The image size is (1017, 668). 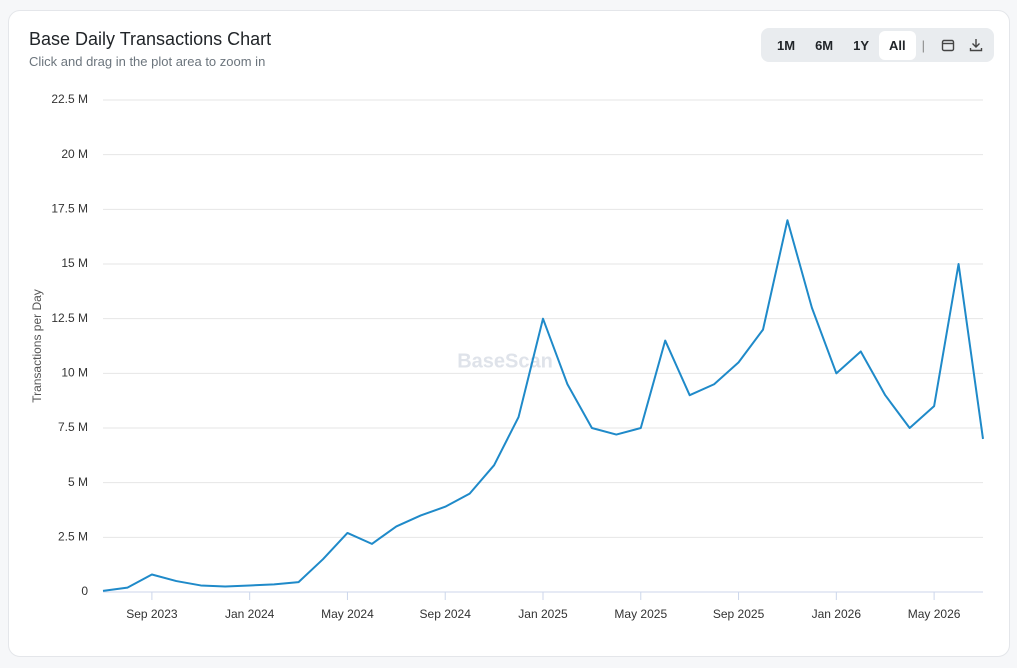 What do you see at coordinates (74, 263) in the screenshot?
I see `y-tick-label: 15 M` at bounding box center [74, 263].